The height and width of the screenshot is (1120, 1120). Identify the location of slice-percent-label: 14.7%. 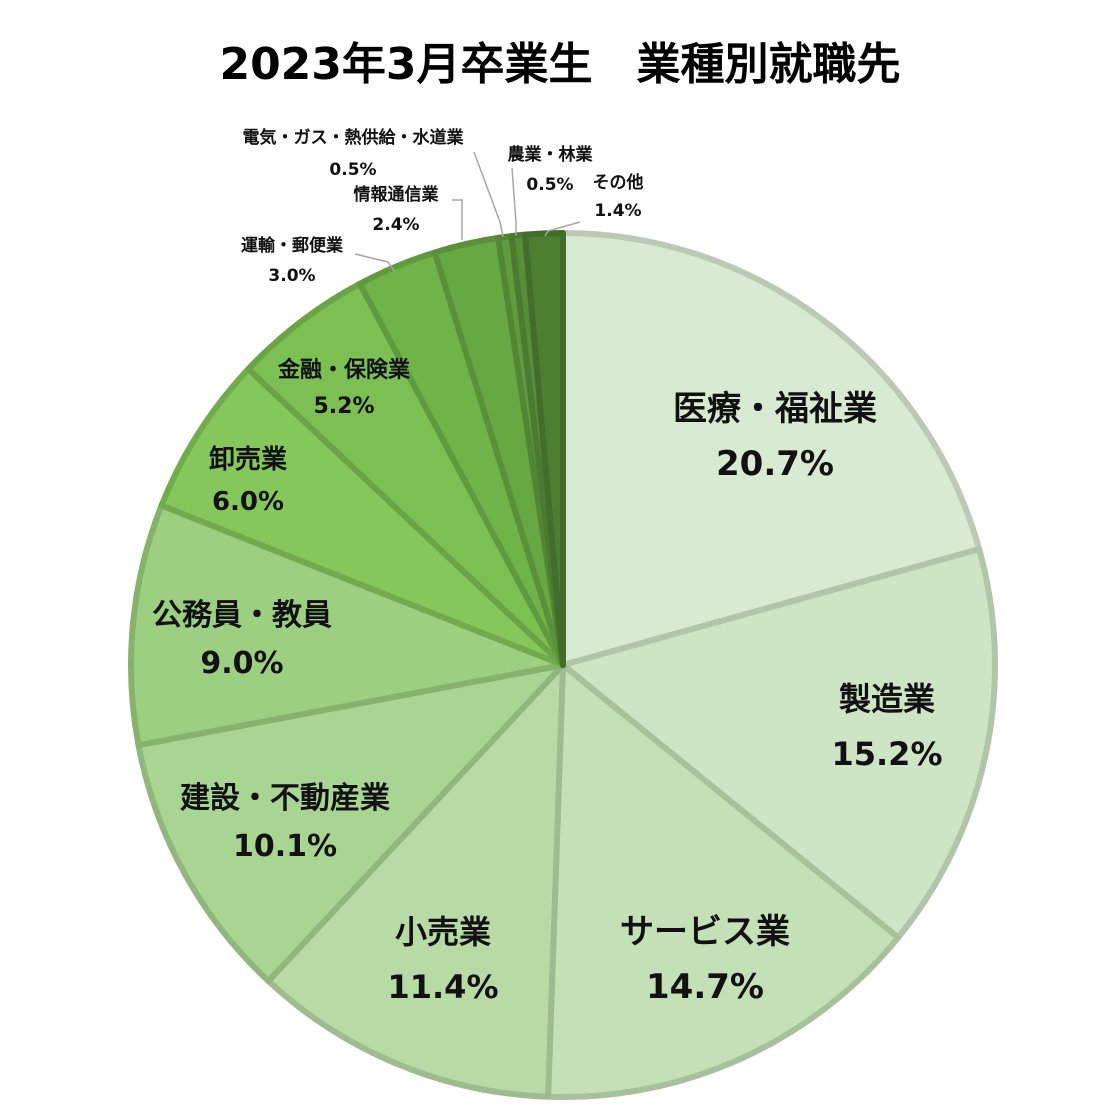
(705, 987).